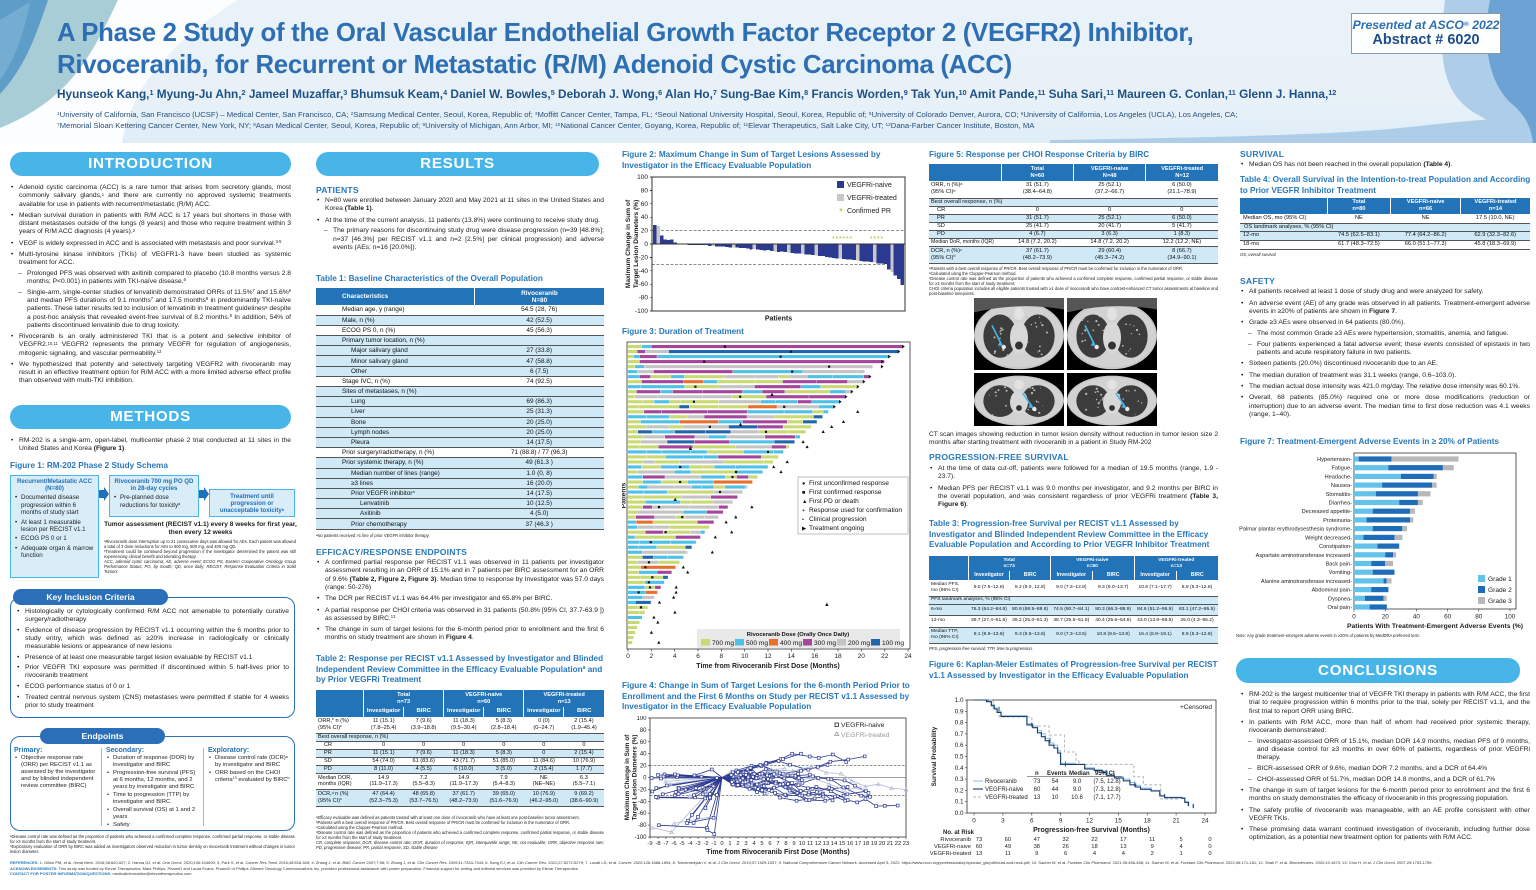 The height and width of the screenshot is (890, 1536). I want to click on svg-text: -3, so click(697, 844).